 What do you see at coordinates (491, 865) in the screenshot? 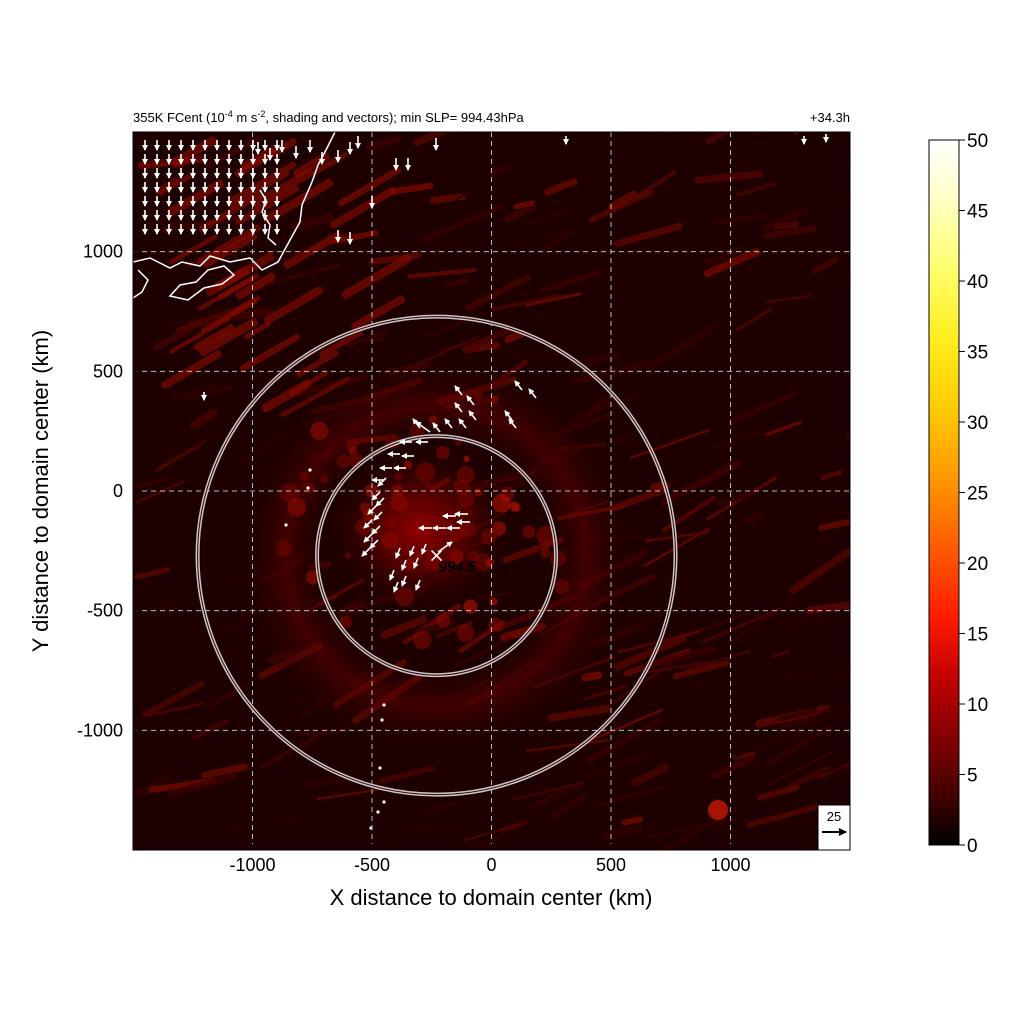
I see `x-tick-label: 0` at bounding box center [491, 865].